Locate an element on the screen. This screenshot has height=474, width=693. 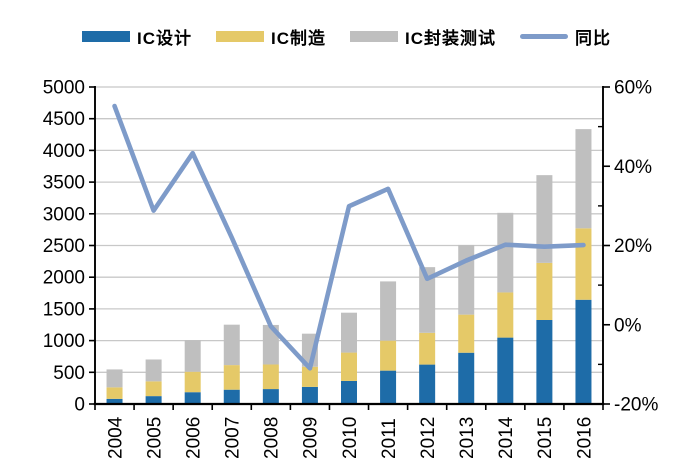
x-axis-label: 2004 is located at coordinates (115, 437).